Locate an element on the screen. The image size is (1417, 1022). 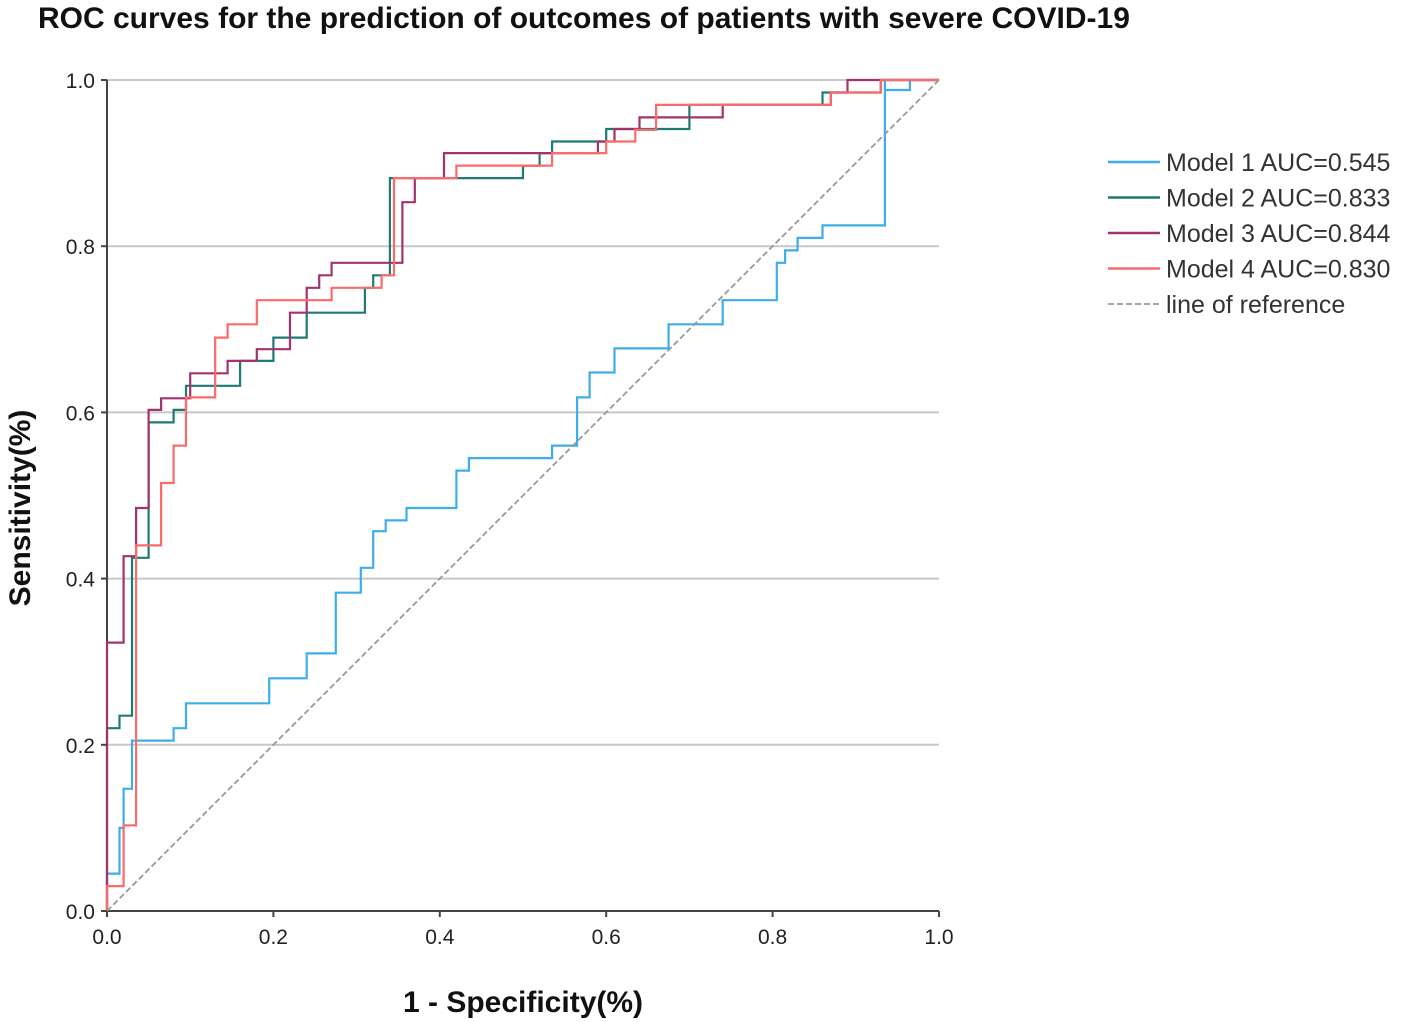
x-tick-label-0: 0.0 is located at coordinates (106, 937).